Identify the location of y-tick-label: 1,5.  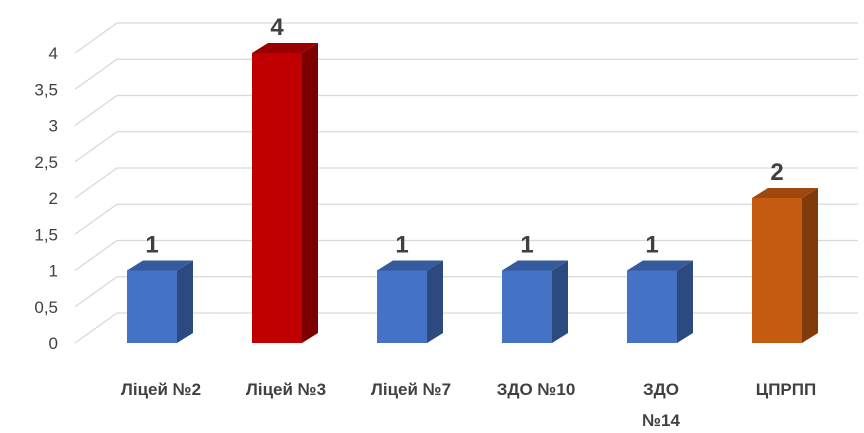
(46, 234).